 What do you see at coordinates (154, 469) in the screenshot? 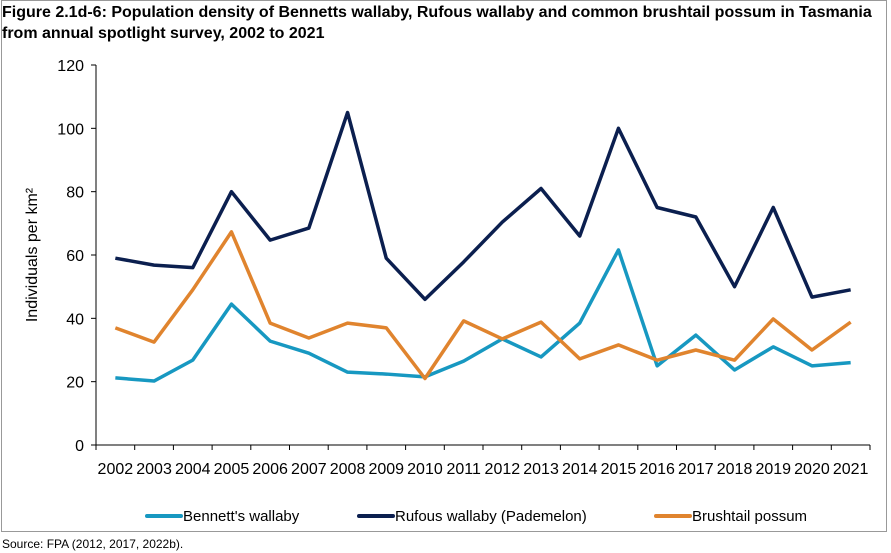
I see `x-tick-label: 2003` at bounding box center [154, 469].